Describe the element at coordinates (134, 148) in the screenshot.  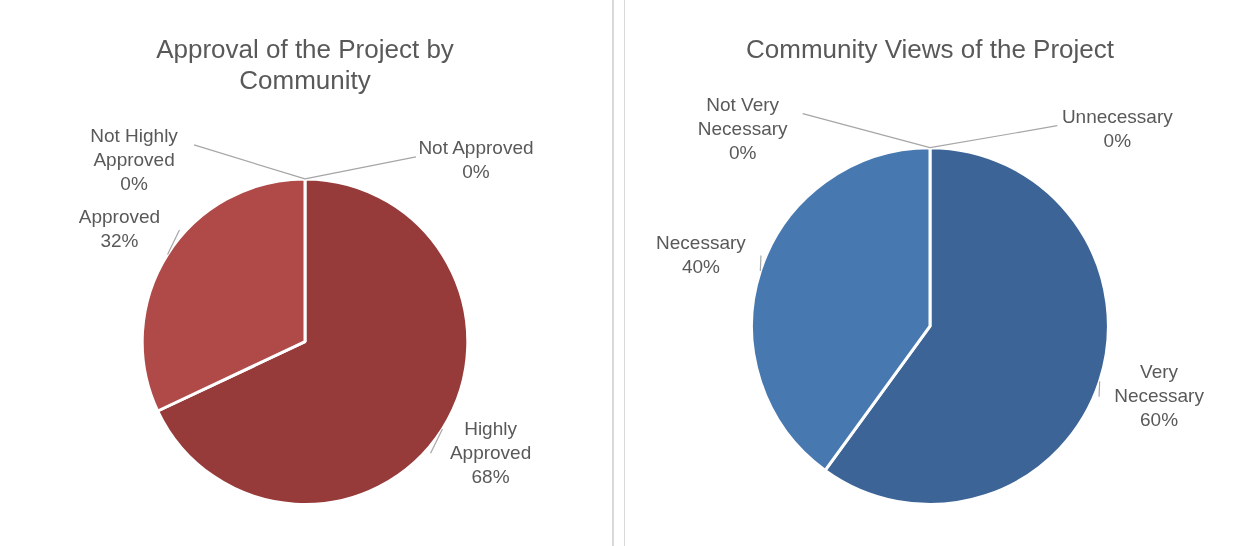
I see `category-label: Not Highly Approved` at that location.